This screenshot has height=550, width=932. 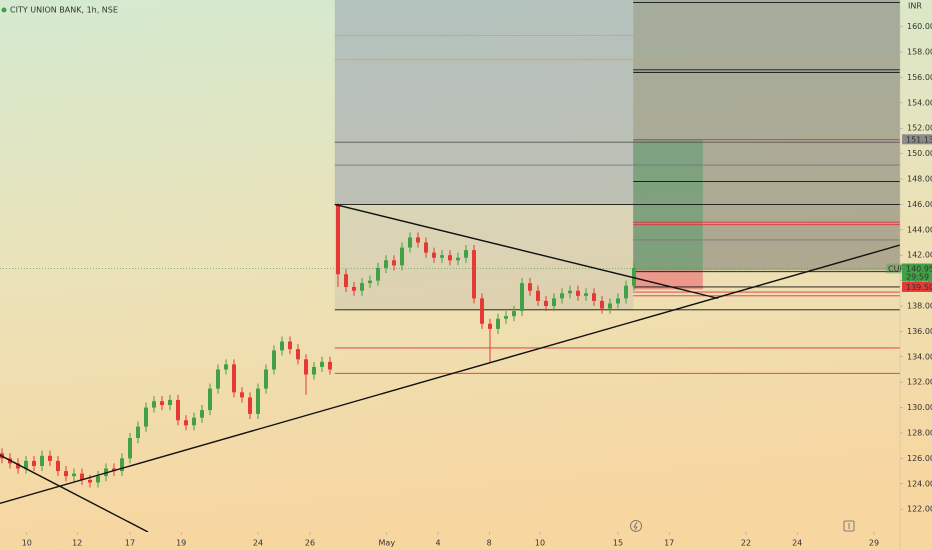 I want to click on x-tick-label: 8, so click(x=489, y=543).